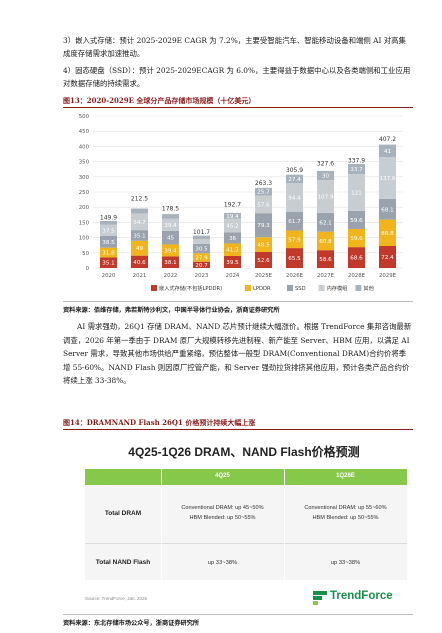  Describe the element at coordinates (263, 261) in the screenshot. I see `segment-value-label: 52.6` at that location.